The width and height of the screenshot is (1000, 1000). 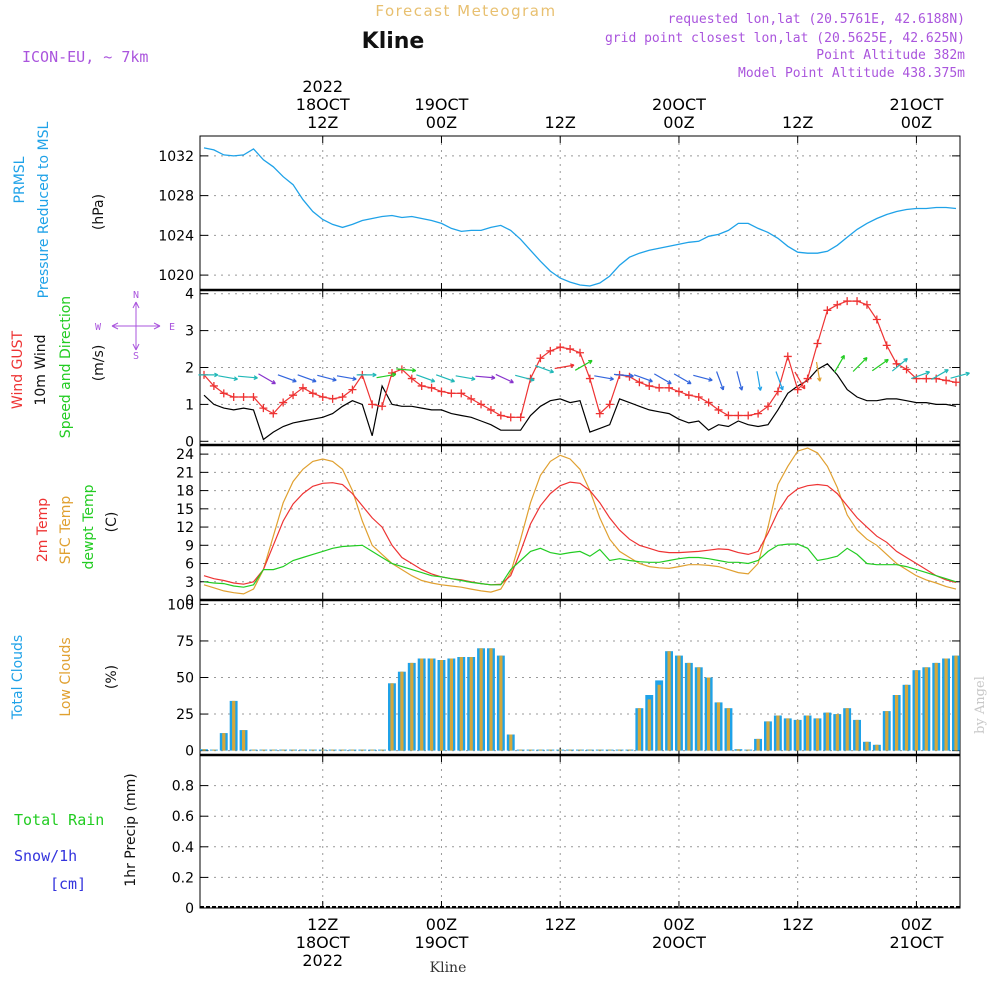 What do you see at coordinates (580, 359) in the screenshot?
I see `wind-gust-line` at bounding box center [580, 359].